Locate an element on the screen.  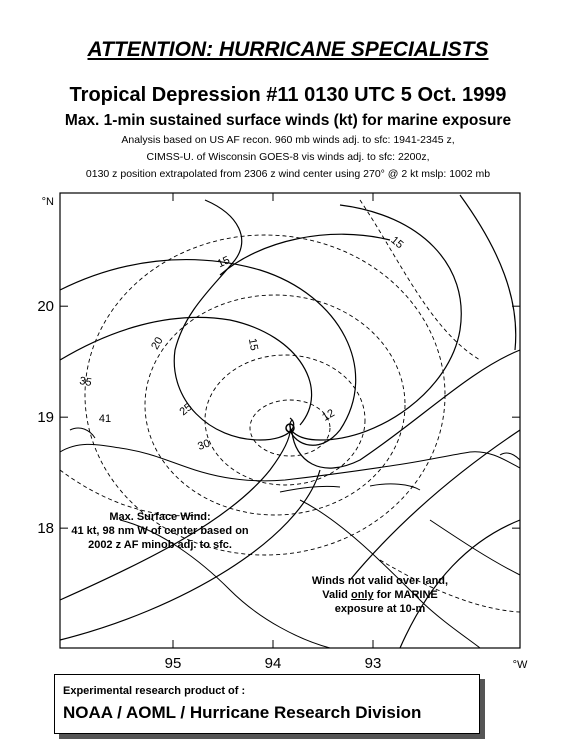
contour-label: 12 is located at coordinates (328, 415).